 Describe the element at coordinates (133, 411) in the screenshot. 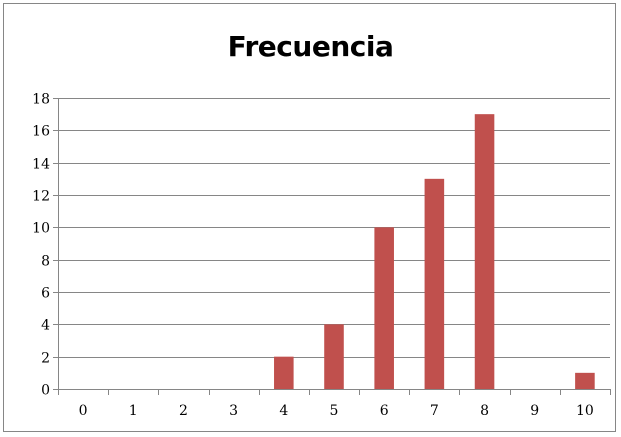

I see `x-tick-label: 1` at that location.